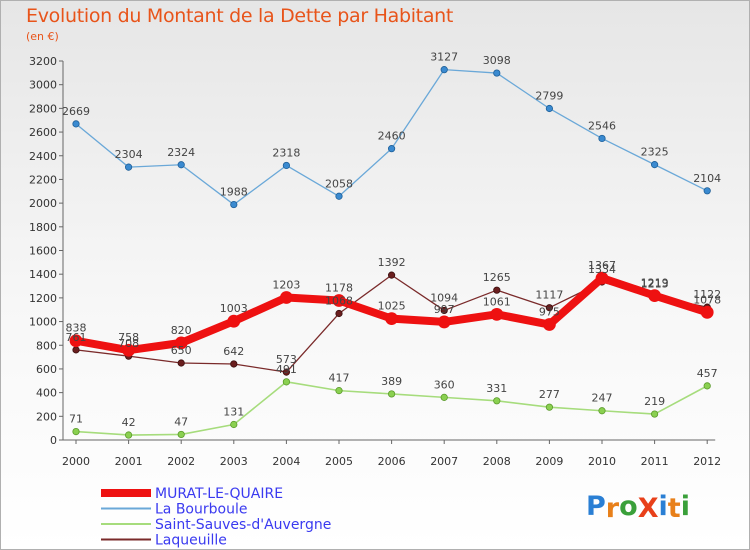  I want to click on data-label: 2104, so click(707, 178).